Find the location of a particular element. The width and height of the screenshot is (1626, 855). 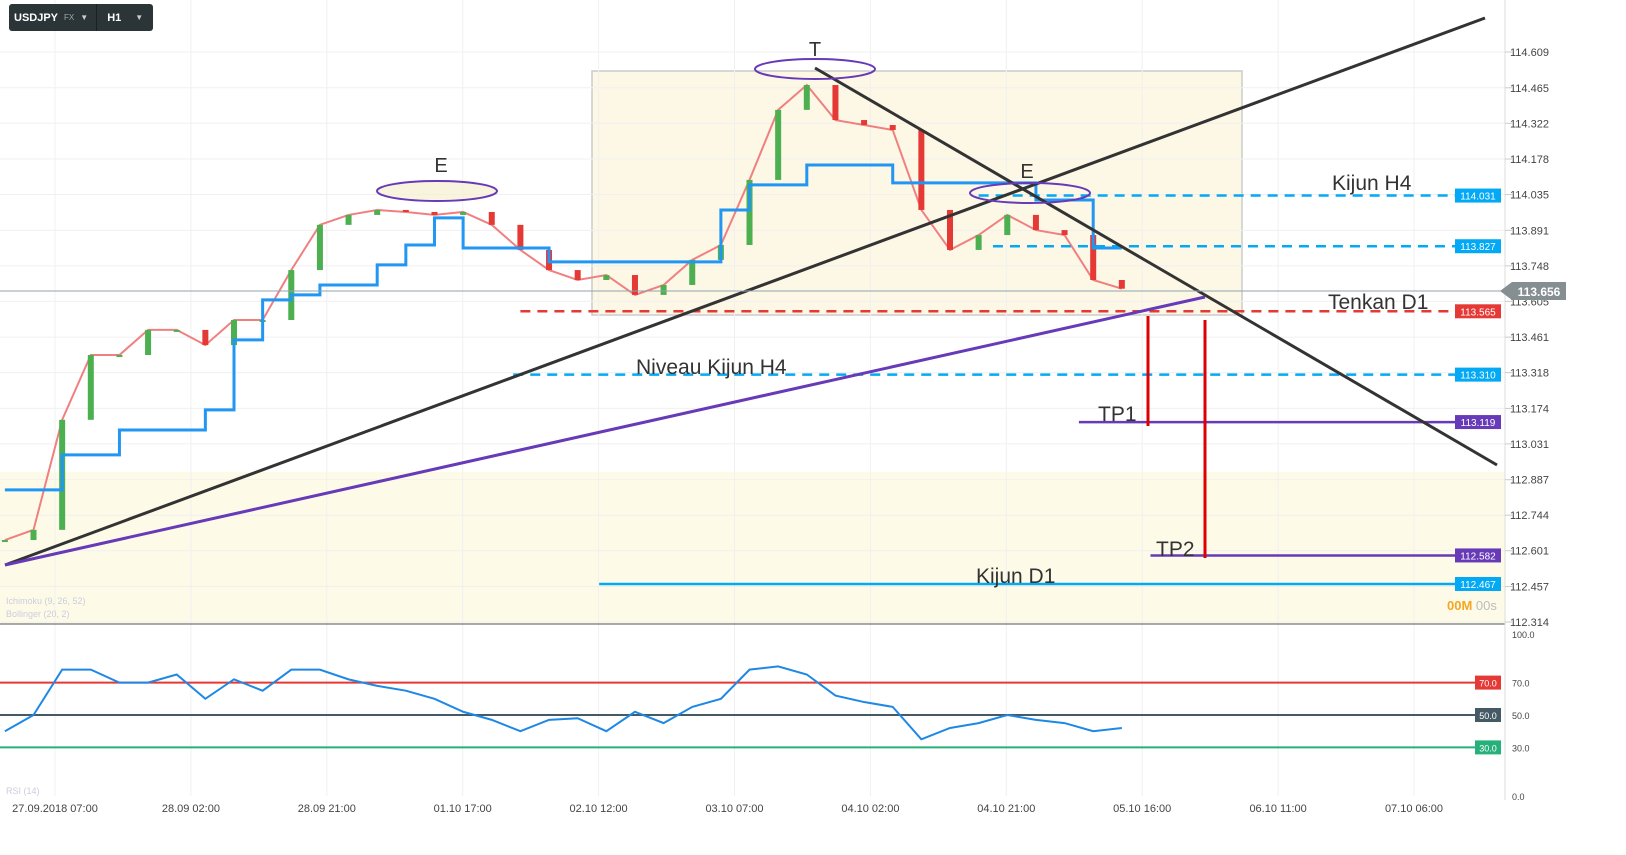

level-label-tp1: TP1 is located at coordinates (1117, 414).